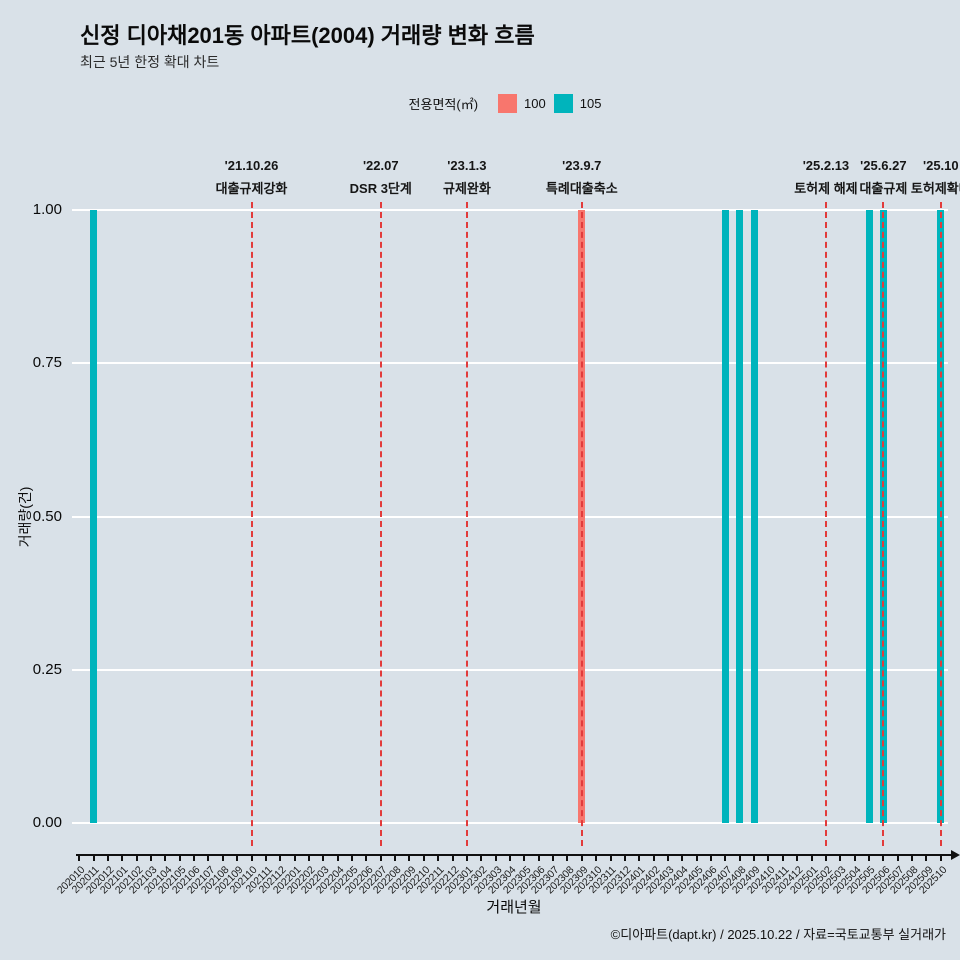 This screenshot has height=960, width=960. What do you see at coordinates (47, 669) in the screenshot?
I see `y-axis-tick-label: 0.25` at bounding box center [47, 669].